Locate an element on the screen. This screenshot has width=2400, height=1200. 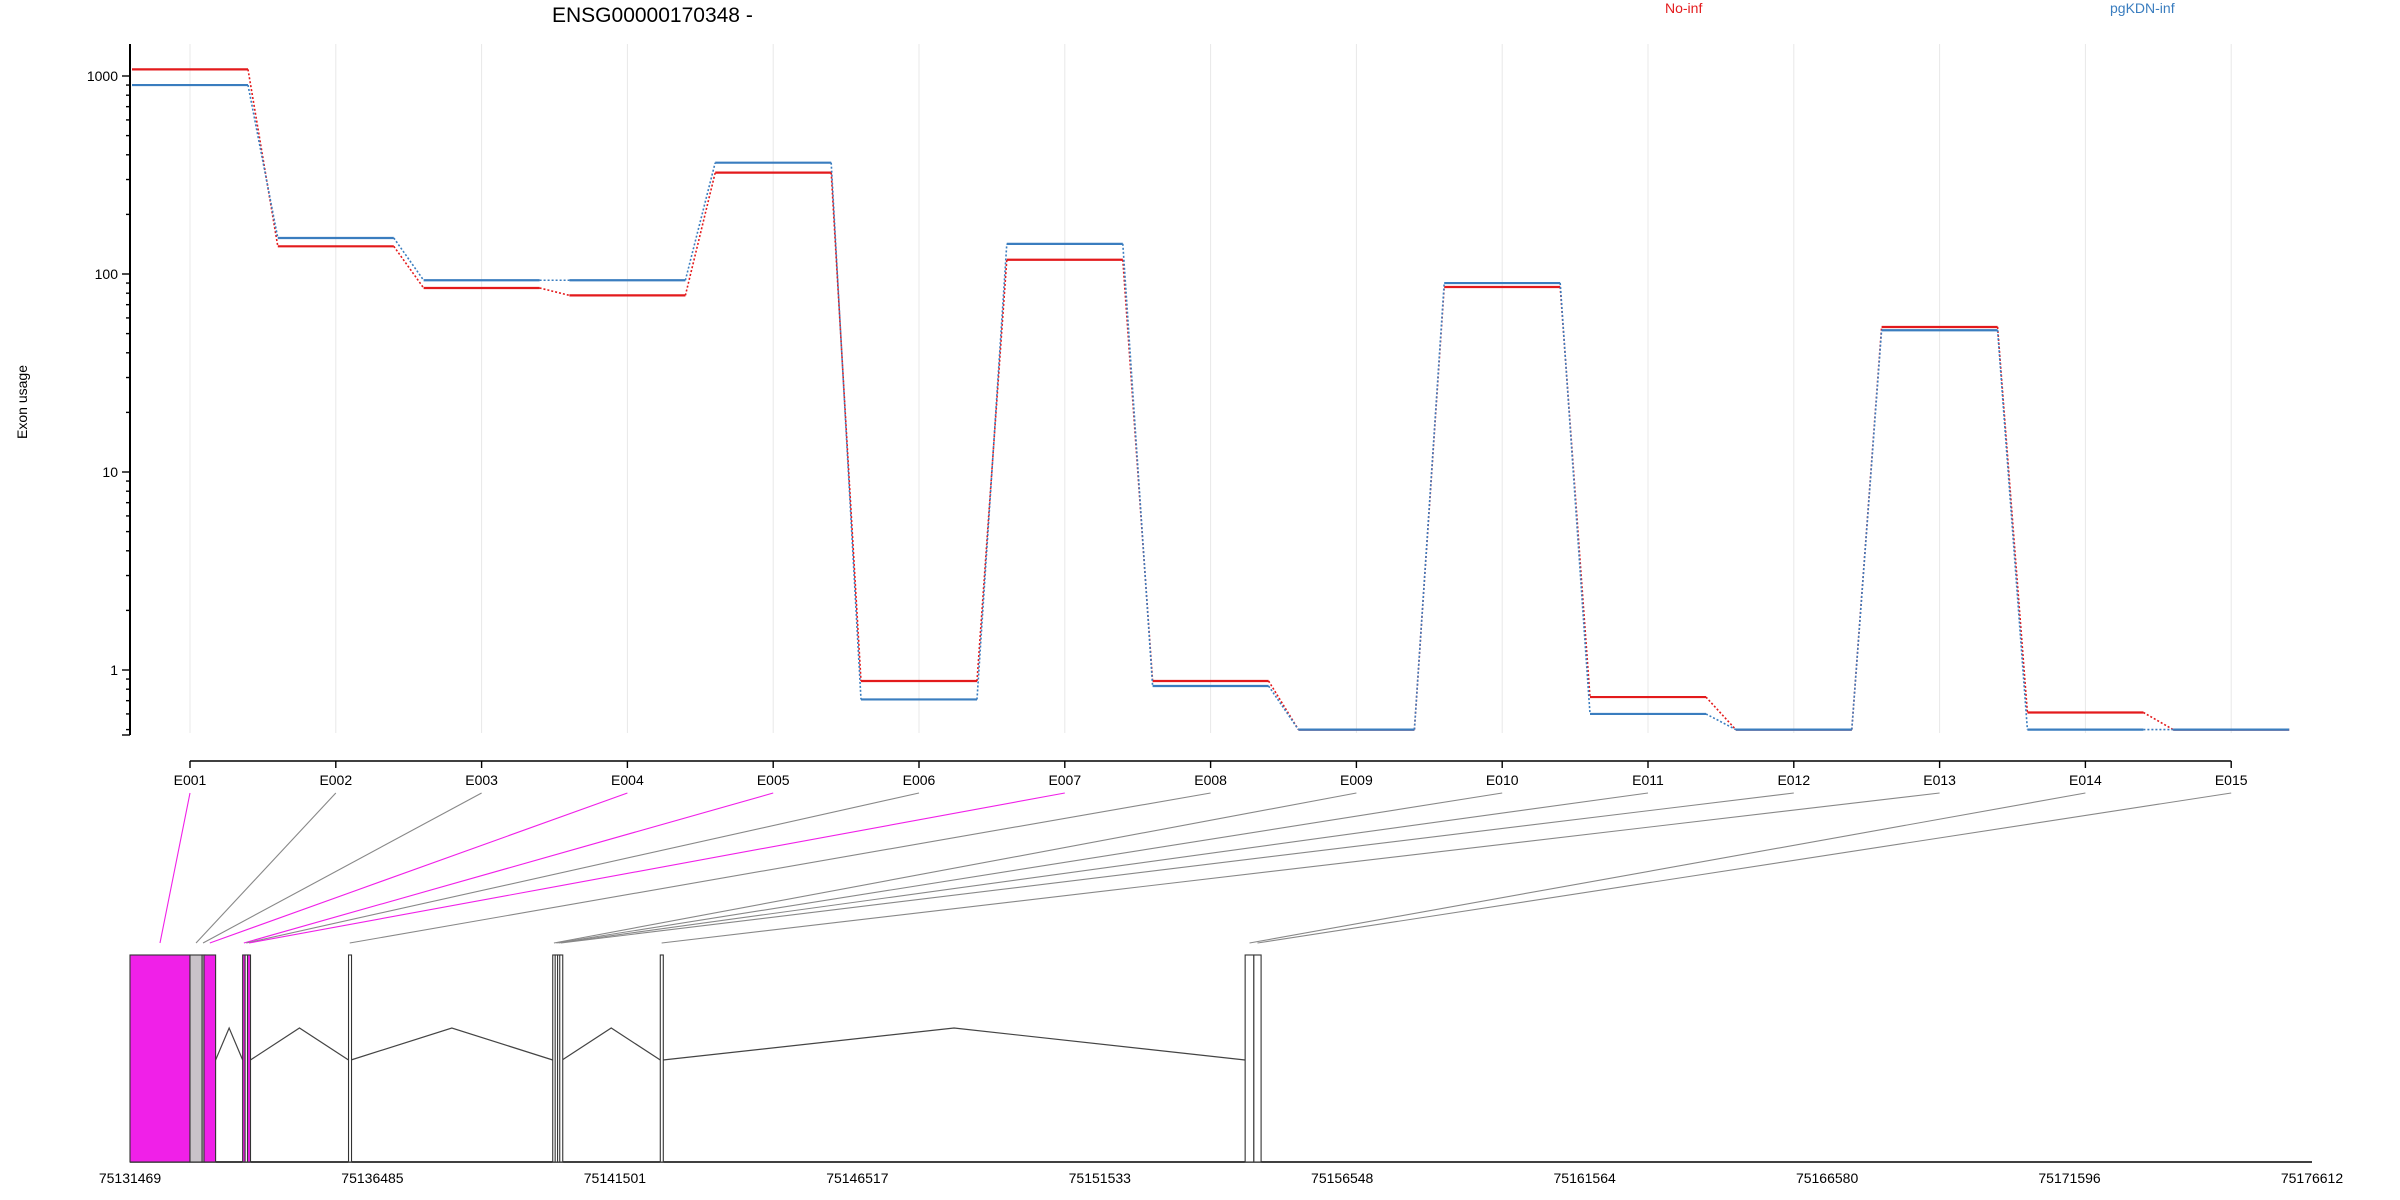
exon-connector-E002 is located at coordinates (266, 868).